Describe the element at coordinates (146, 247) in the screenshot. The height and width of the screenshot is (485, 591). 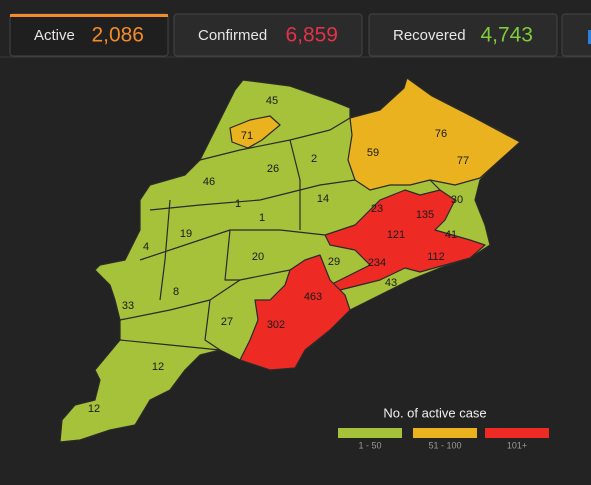
I see `district-label: 4` at that location.